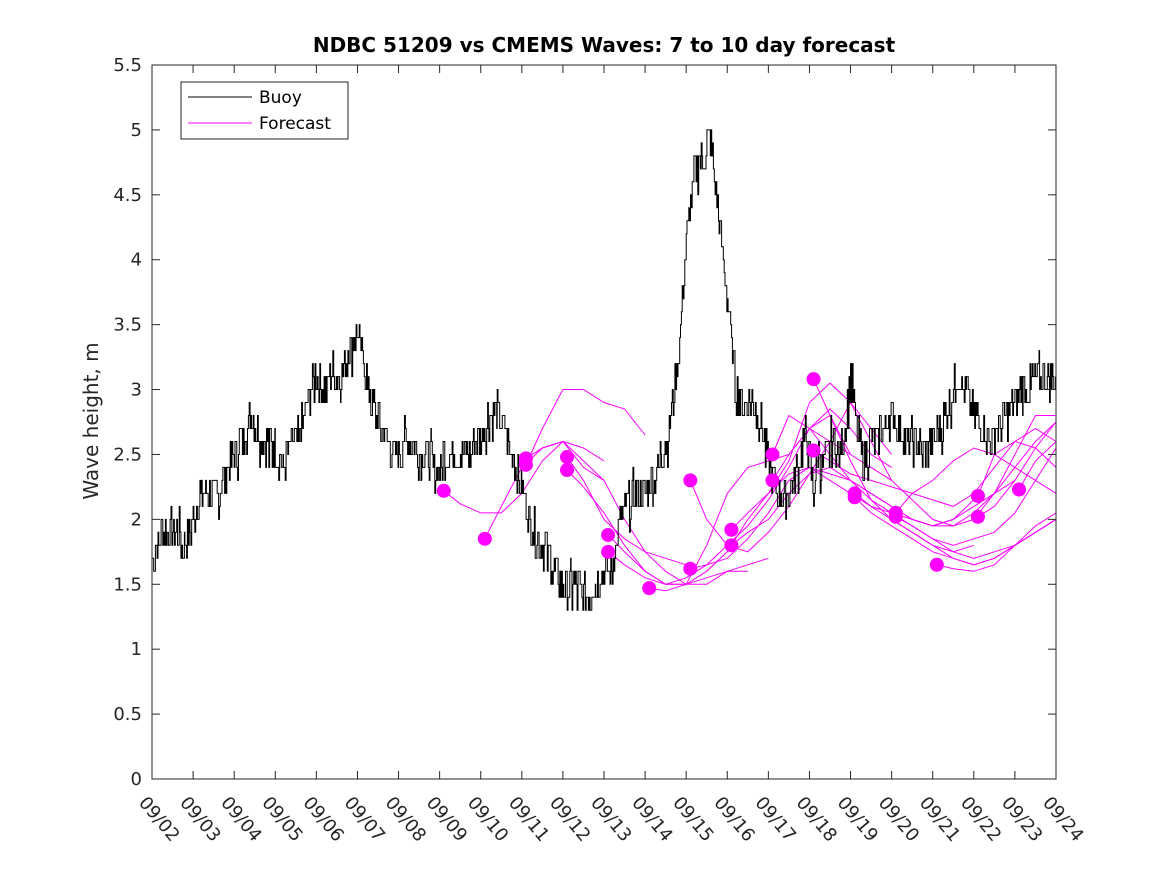 Image resolution: width=1167 pixels, height=875 pixels. I want to click on y-tick-label: 4.5, so click(127, 195).